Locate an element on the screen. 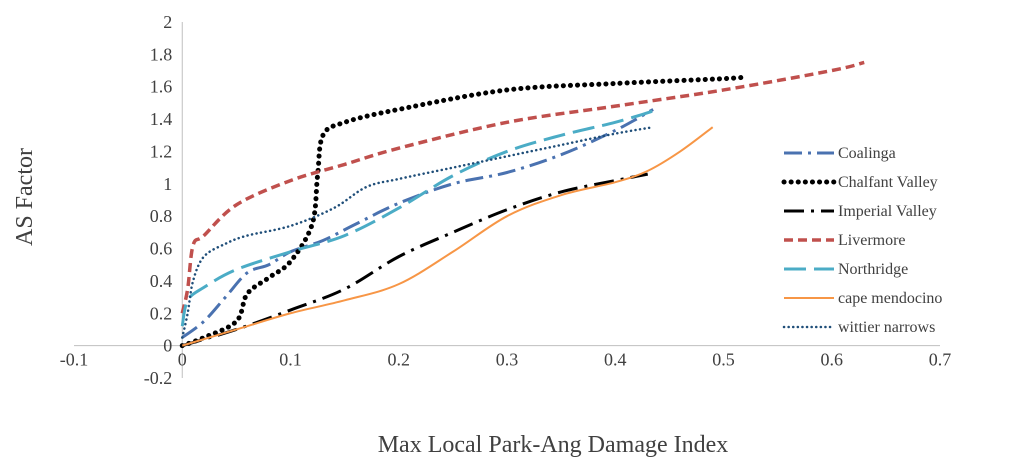 The height and width of the screenshot is (464, 1018). x-axis-ticks: -0.1 0 0.1 0.2 0.3 0.4 0.5 0.6 0.7 is located at coordinates (506, 360).